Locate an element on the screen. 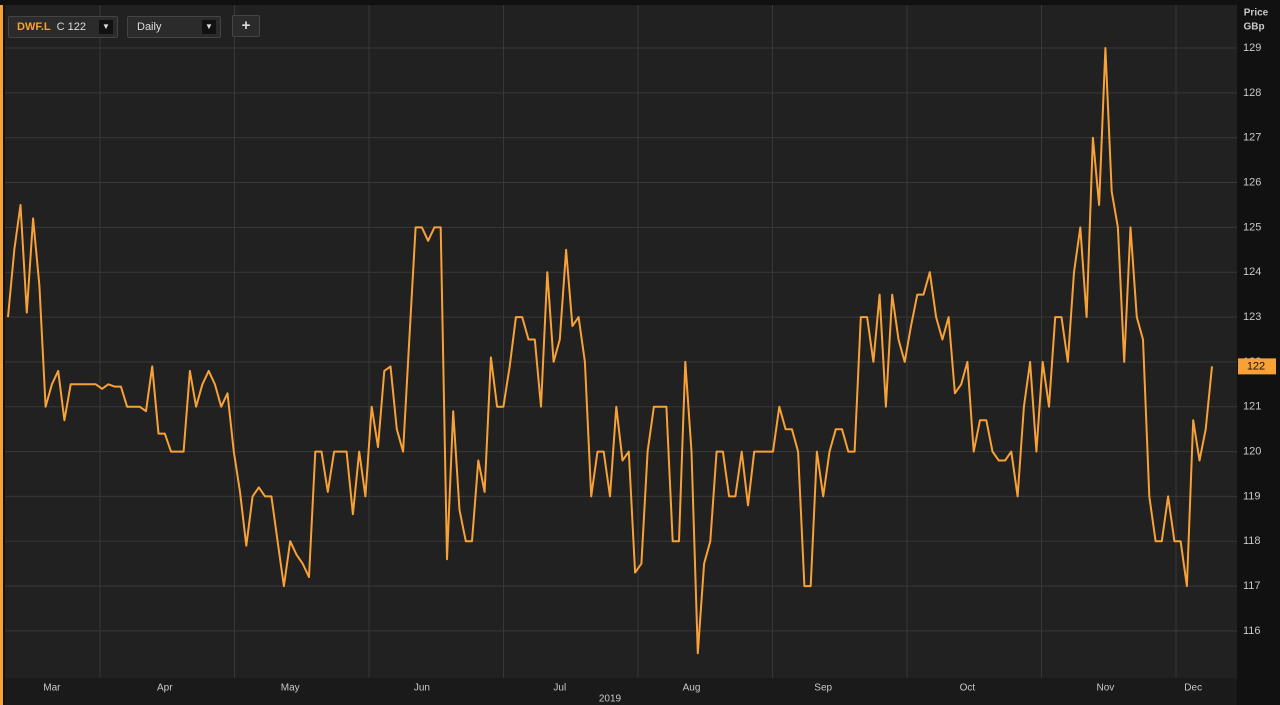 The width and height of the screenshot is (1280, 705). last-price-label: 122 is located at coordinates (1256, 366).